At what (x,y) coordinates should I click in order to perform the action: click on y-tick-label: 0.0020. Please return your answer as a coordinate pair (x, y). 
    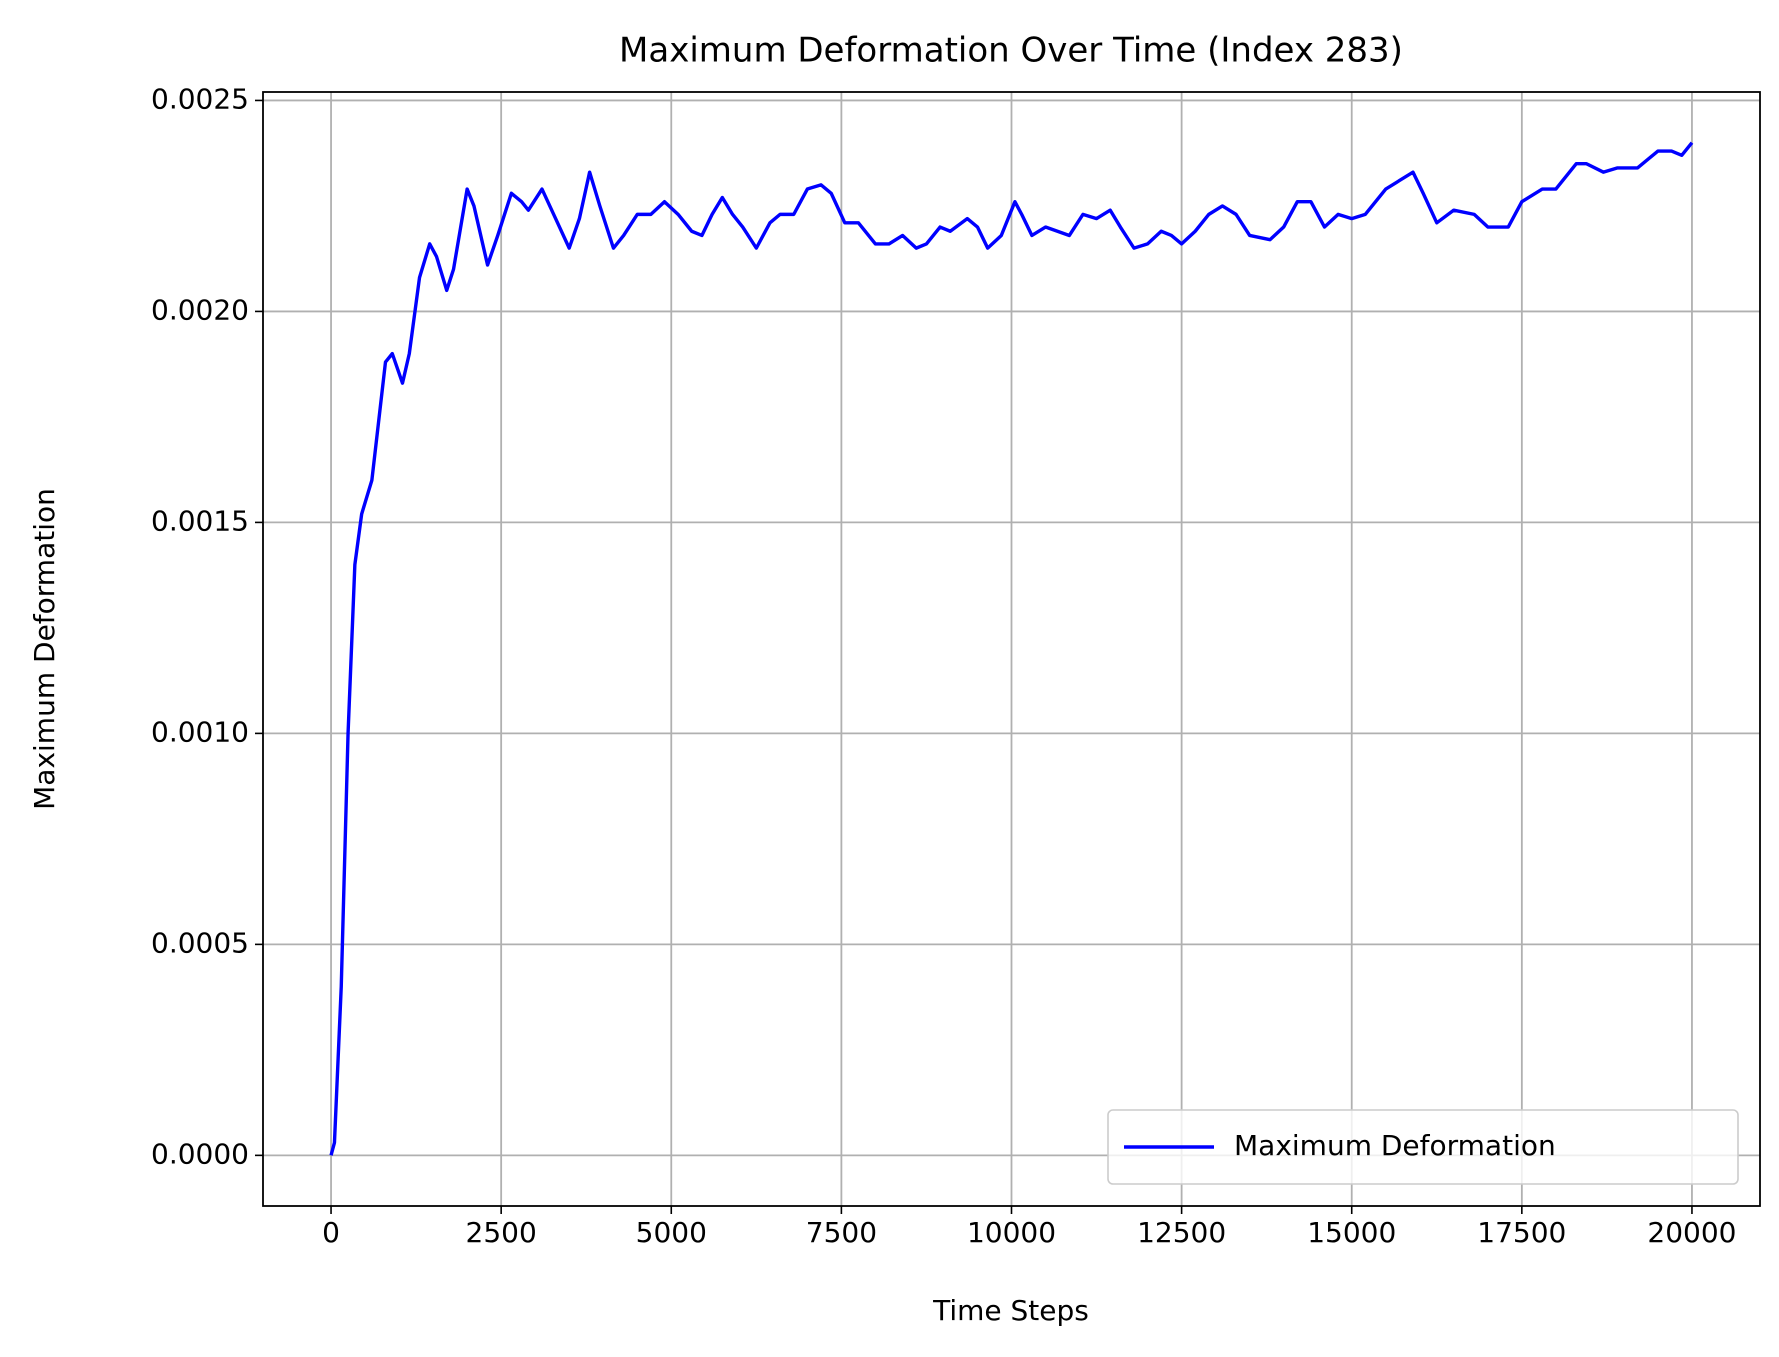
    Looking at the image, I should click on (200, 309).